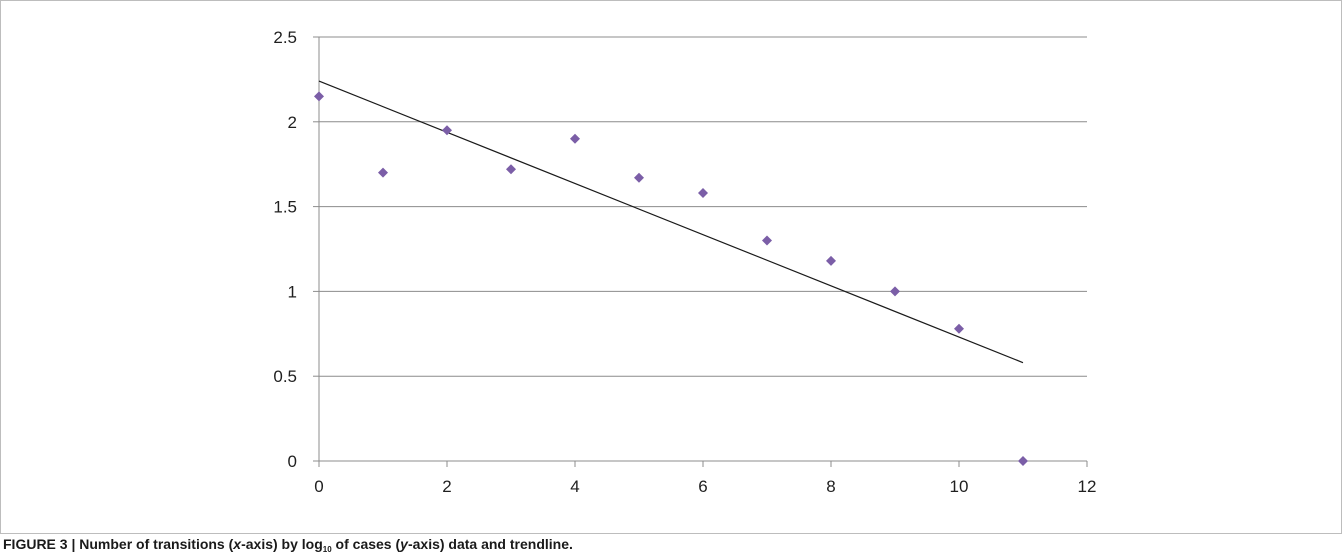  What do you see at coordinates (282, 544) in the screenshot?
I see `caption-middle: -axis) by log` at bounding box center [282, 544].